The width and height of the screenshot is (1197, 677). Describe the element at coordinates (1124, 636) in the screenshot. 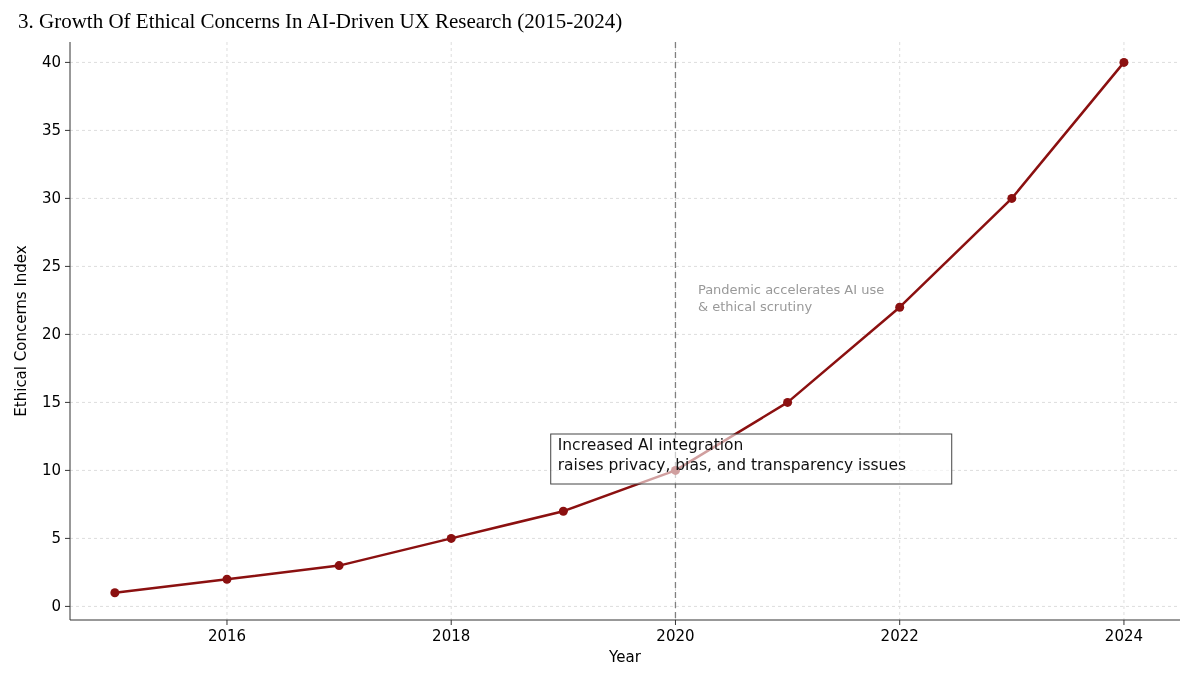

I see `x-tick-label: 2024` at that location.